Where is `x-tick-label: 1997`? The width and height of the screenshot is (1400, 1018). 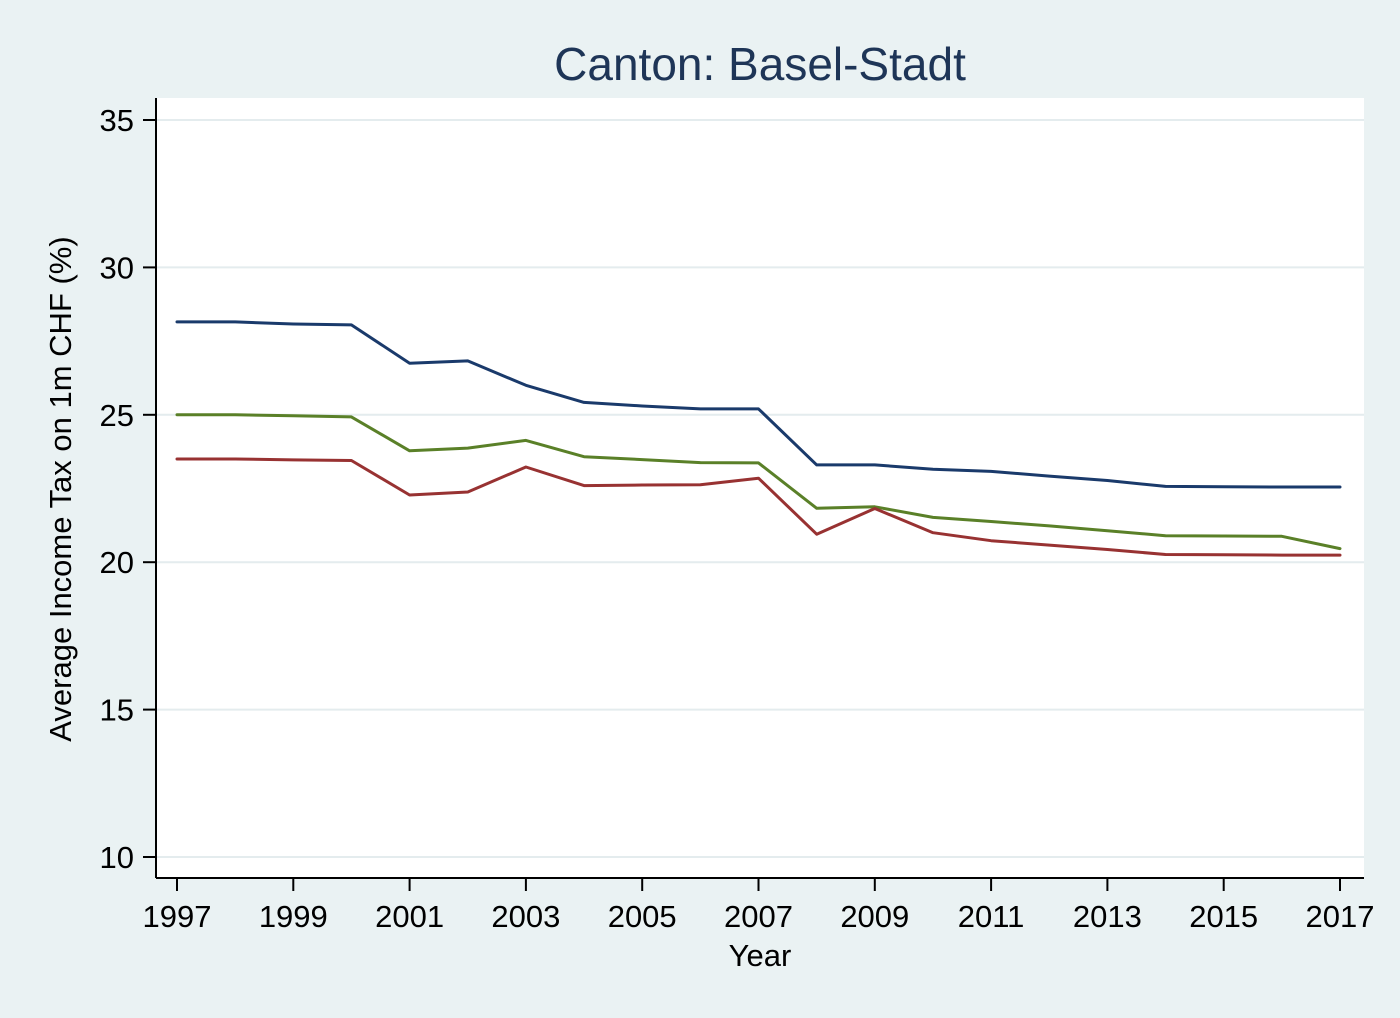 x-tick-label: 1997 is located at coordinates (177, 916).